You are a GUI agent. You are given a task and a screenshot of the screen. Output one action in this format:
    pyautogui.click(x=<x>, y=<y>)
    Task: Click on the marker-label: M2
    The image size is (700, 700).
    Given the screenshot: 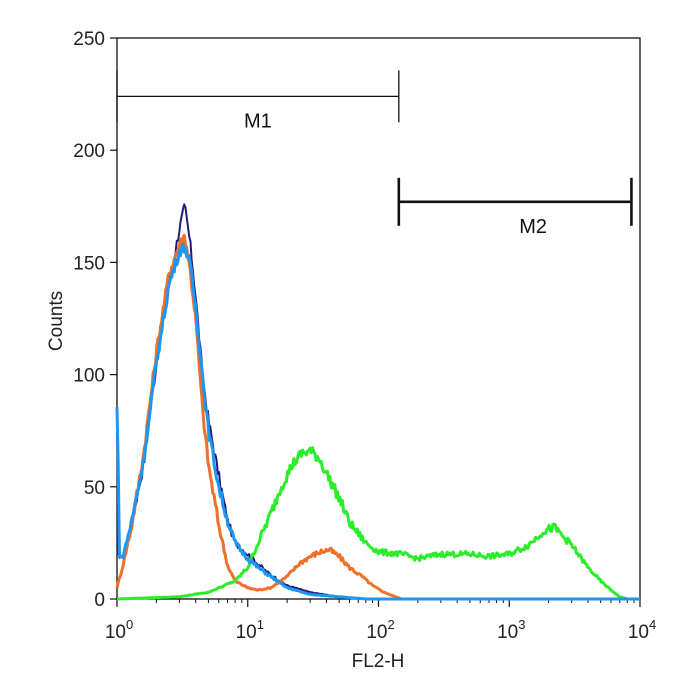 What is the action you would take?
    pyautogui.click(x=533, y=227)
    